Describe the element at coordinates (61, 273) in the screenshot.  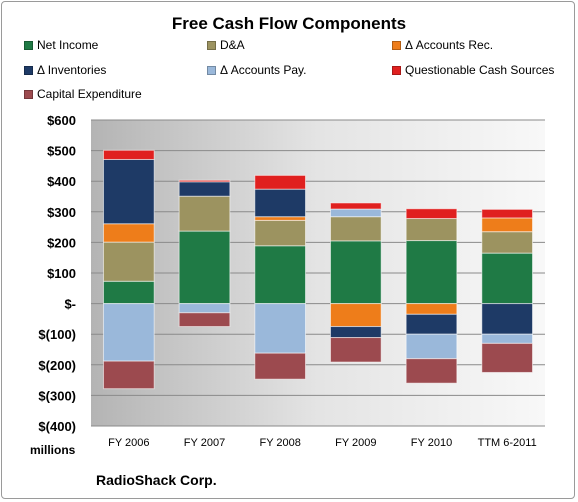
I see `y-tick-label: $100` at that location.